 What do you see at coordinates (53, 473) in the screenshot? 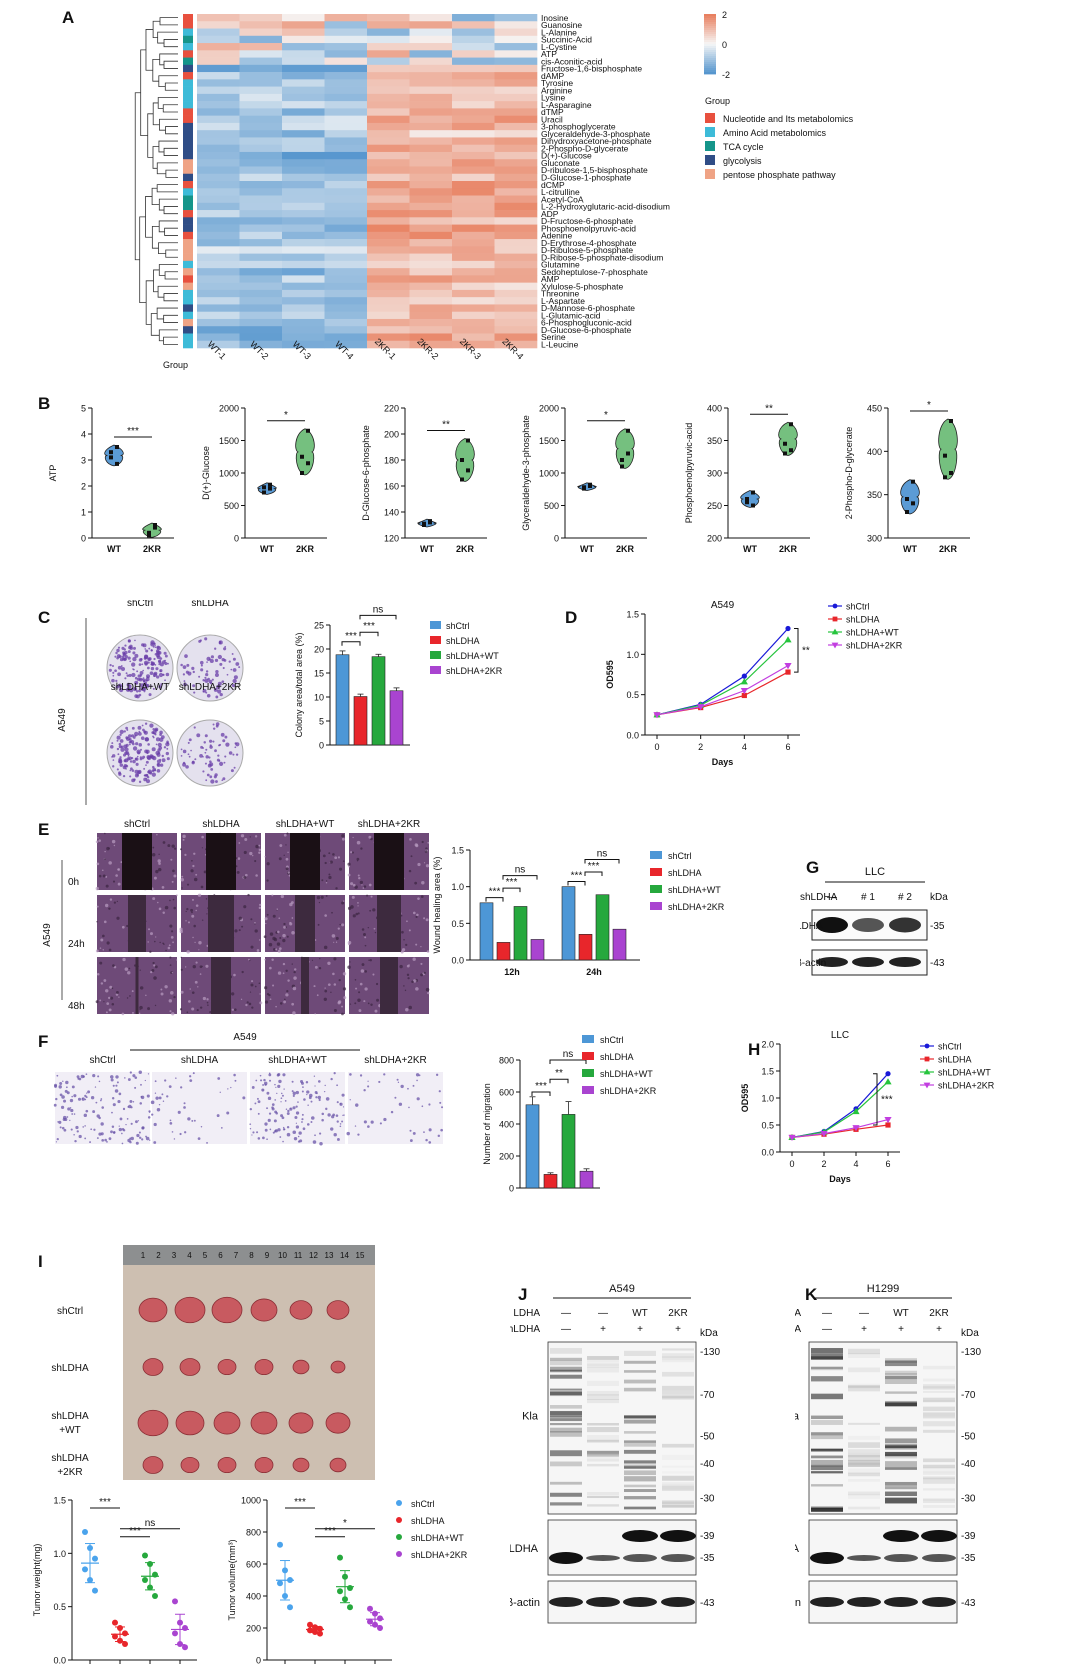
I see `y-axis-label: ATP` at bounding box center [53, 473].